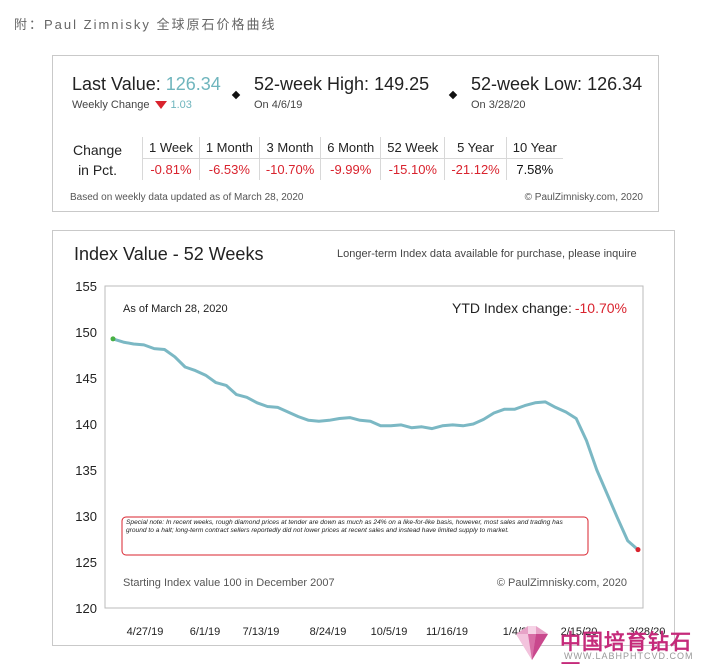 The width and height of the screenshot is (708, 664). I want to click on change-period-value: -15.10%, so click(412, 169).